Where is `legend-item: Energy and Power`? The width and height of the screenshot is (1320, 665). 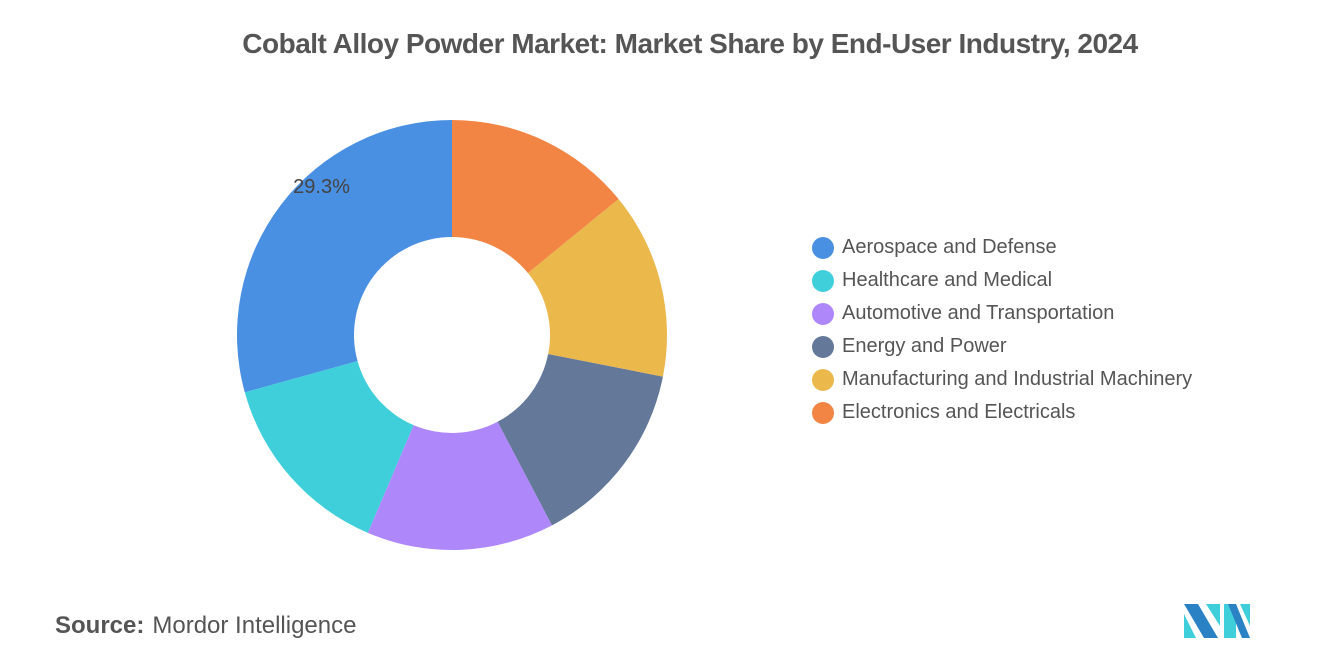 legend-item: Energy and Power is located at coordinates (1002, 346).